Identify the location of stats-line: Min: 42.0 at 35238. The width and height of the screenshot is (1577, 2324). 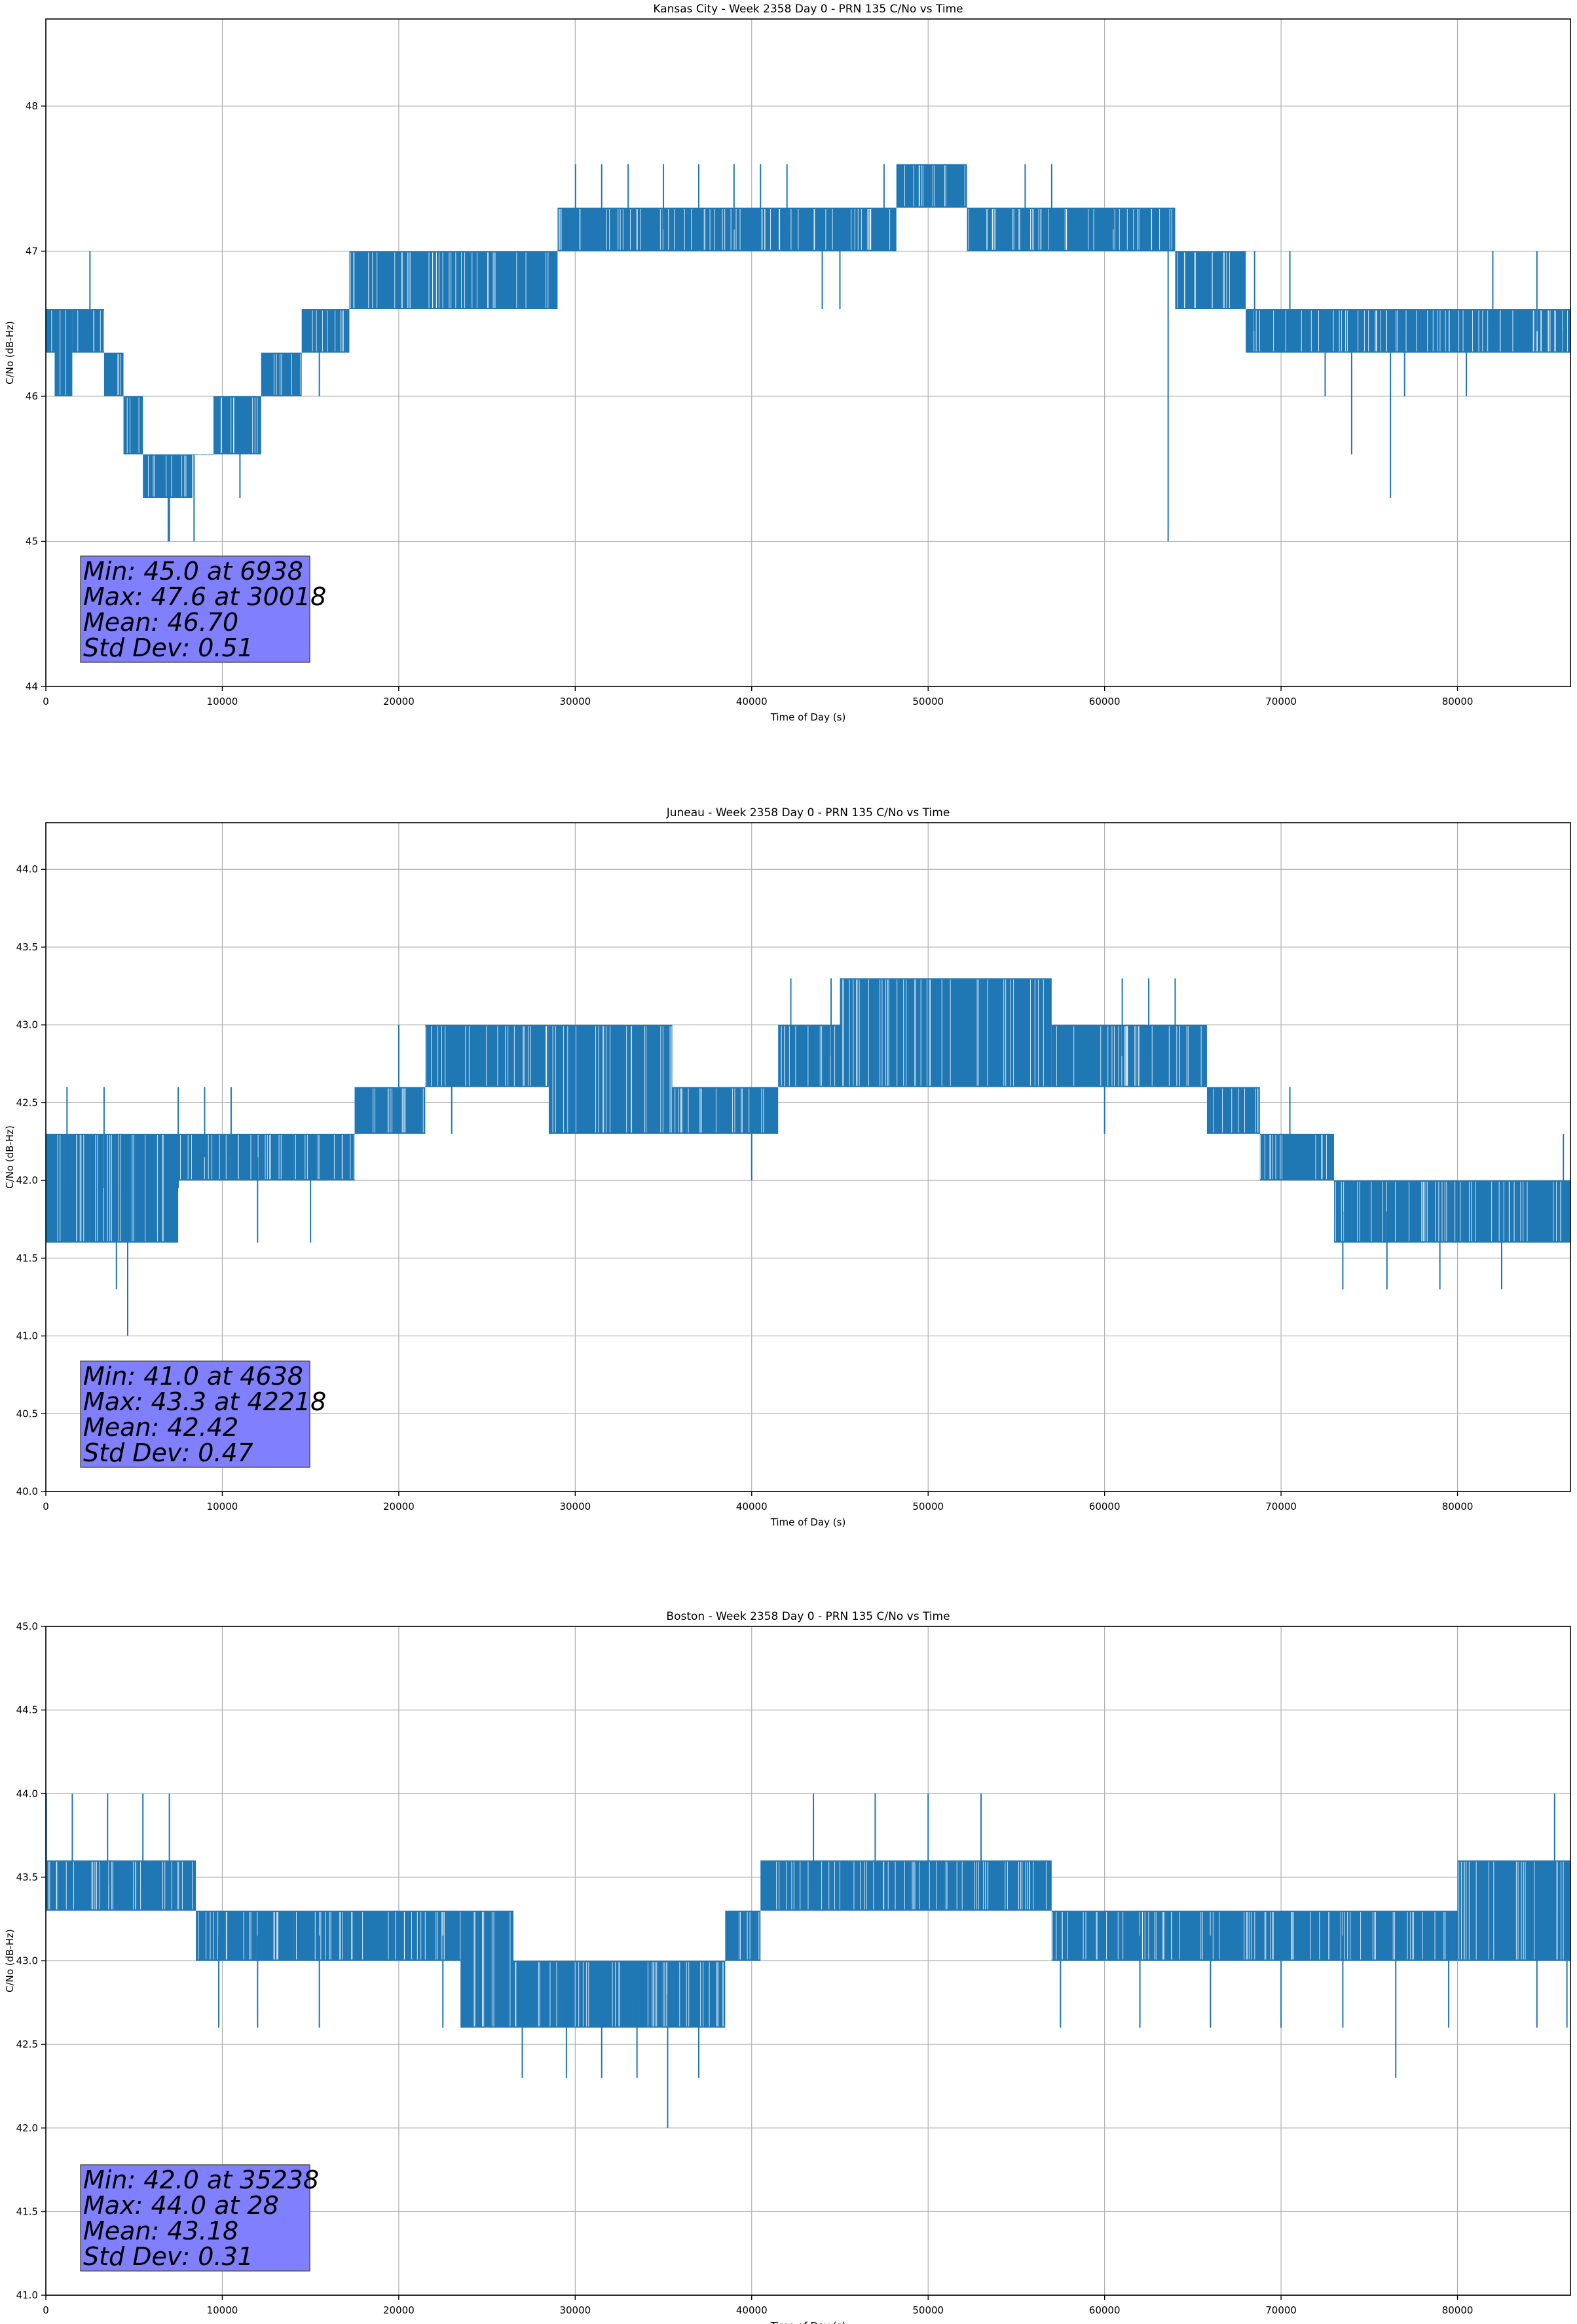
(201, 2179).